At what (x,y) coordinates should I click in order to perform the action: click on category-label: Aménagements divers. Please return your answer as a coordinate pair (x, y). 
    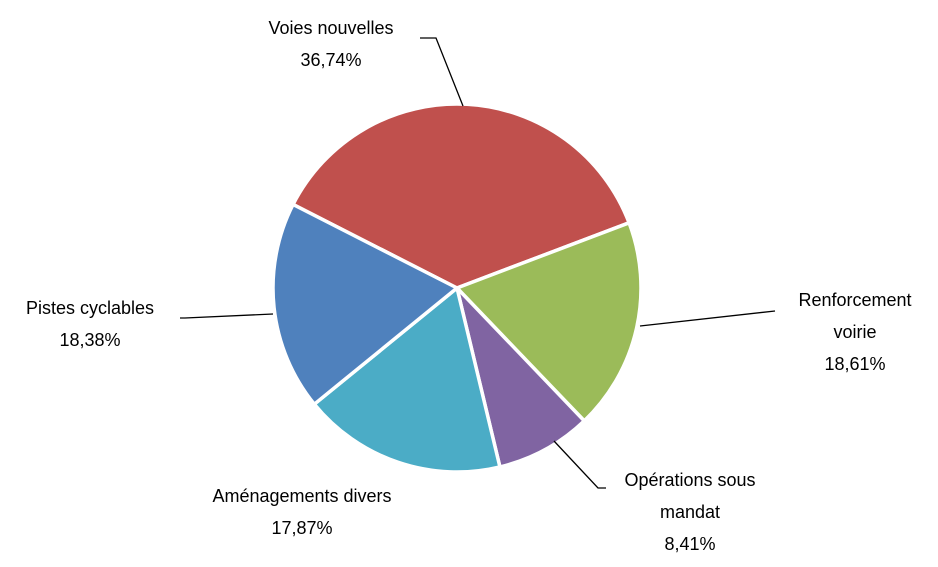
    Looking at the image, I should click on (302, 496).